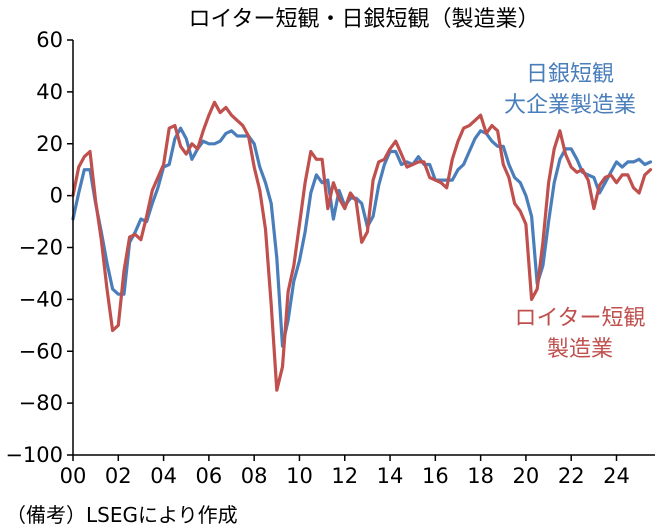 The height and width of the screenshot is (532, 664). Describe the element at coordinates (480, 476) in the screenshot. I see `x-tick-label: 18` at that location.